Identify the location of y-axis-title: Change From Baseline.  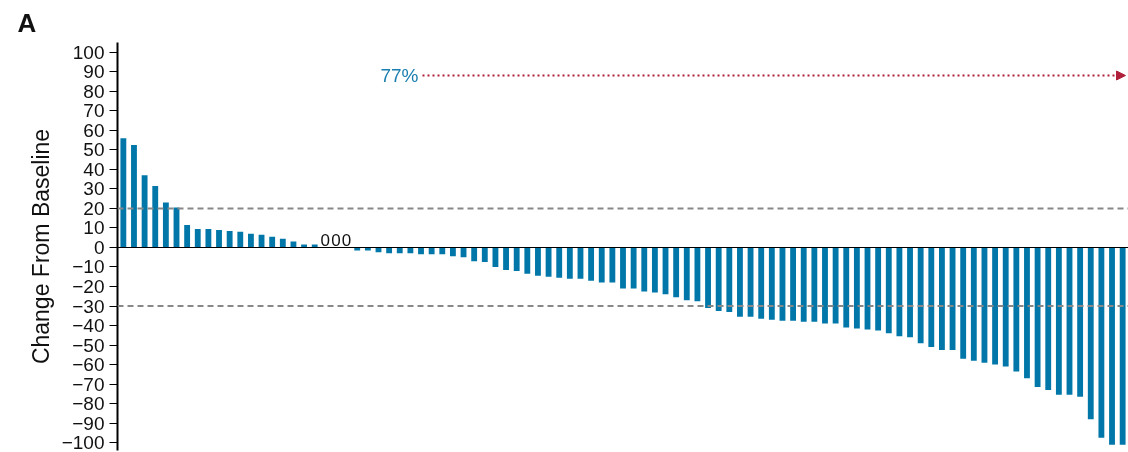
(40, 246).